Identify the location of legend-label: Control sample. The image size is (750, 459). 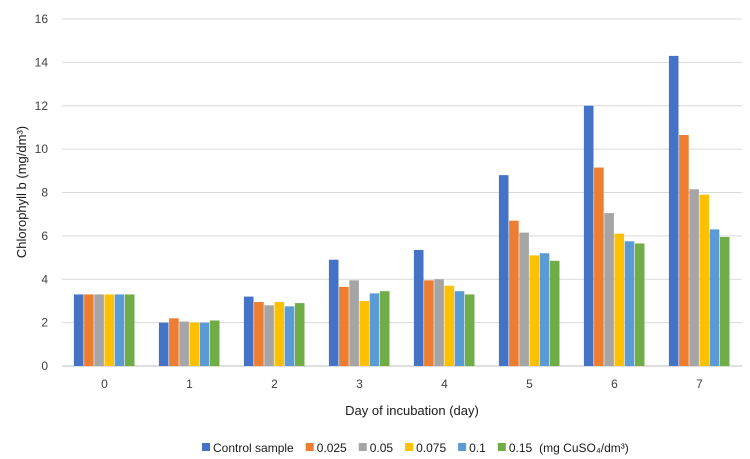
(253, 448).